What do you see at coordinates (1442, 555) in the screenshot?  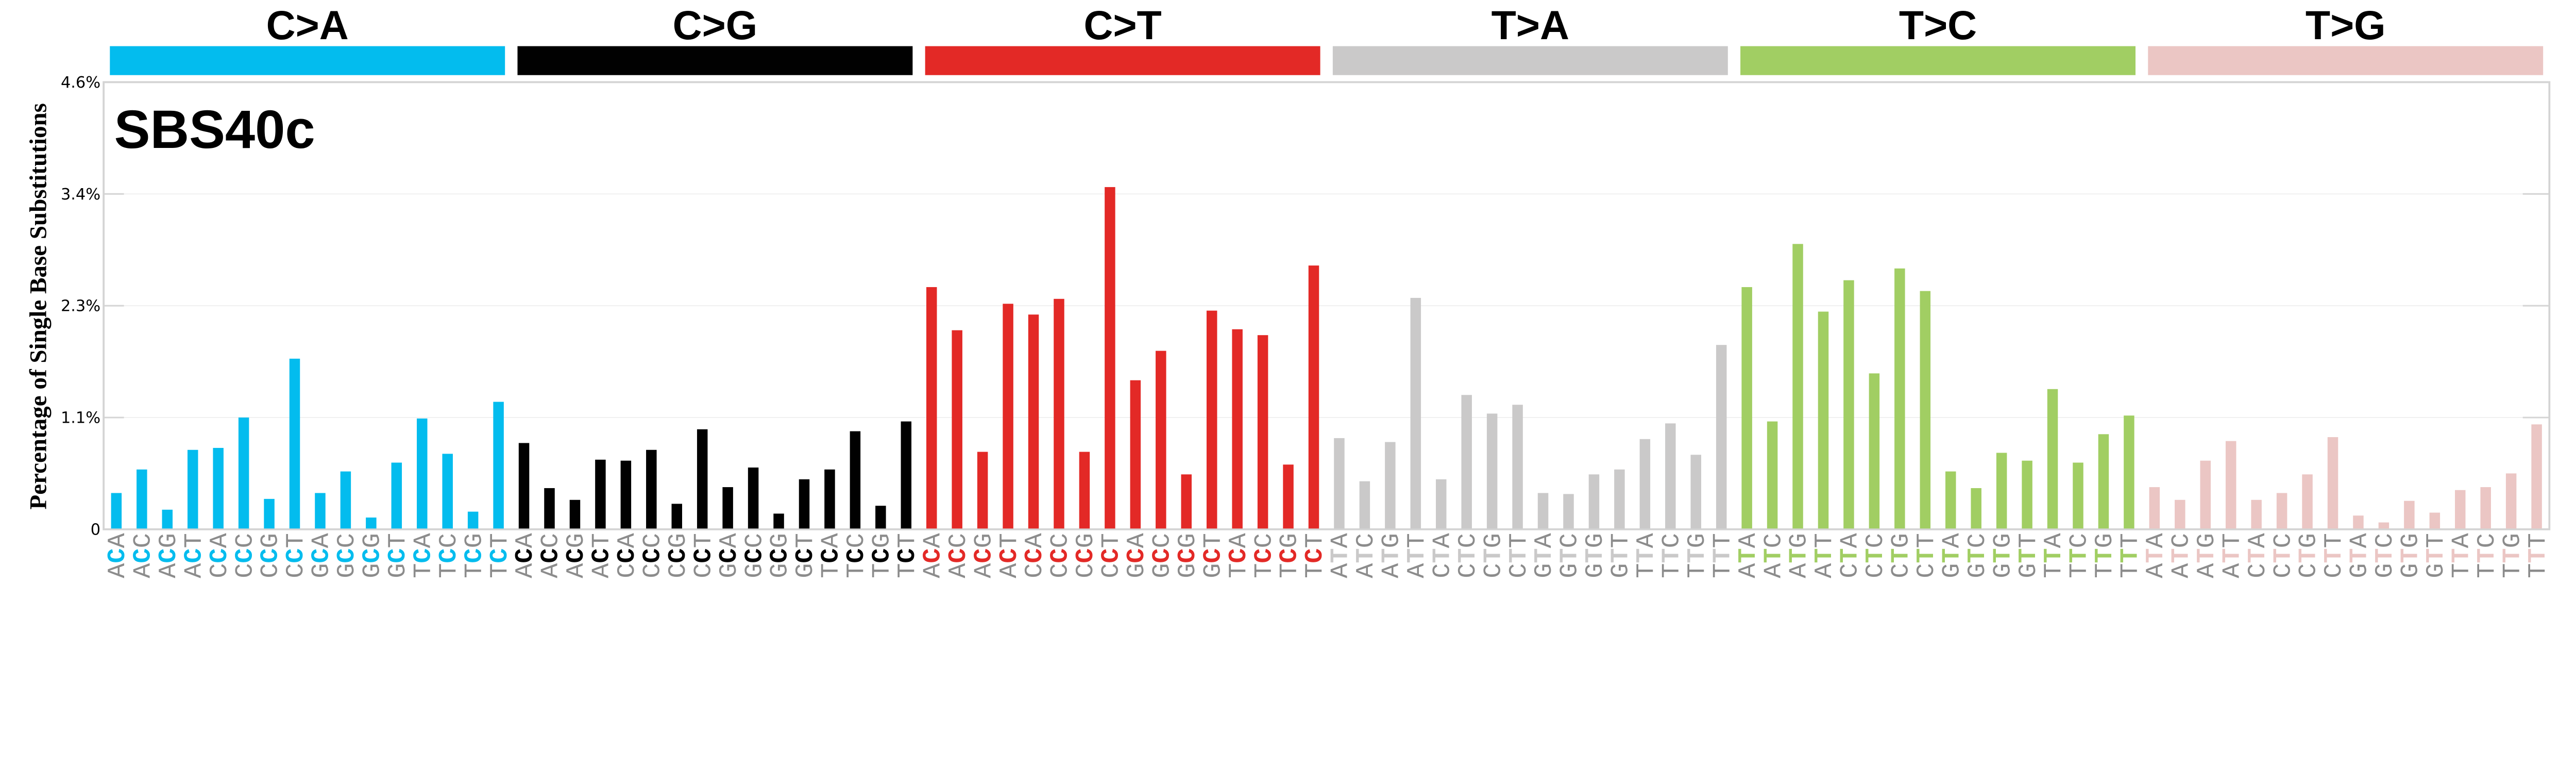 I see `context-label: CTA` at bounding box center [1442, 555].